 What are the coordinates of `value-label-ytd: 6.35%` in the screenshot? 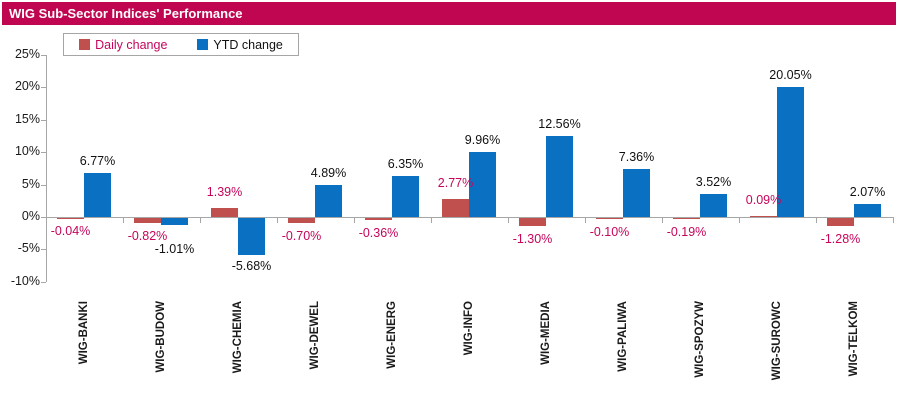 It's located at (405, 163).